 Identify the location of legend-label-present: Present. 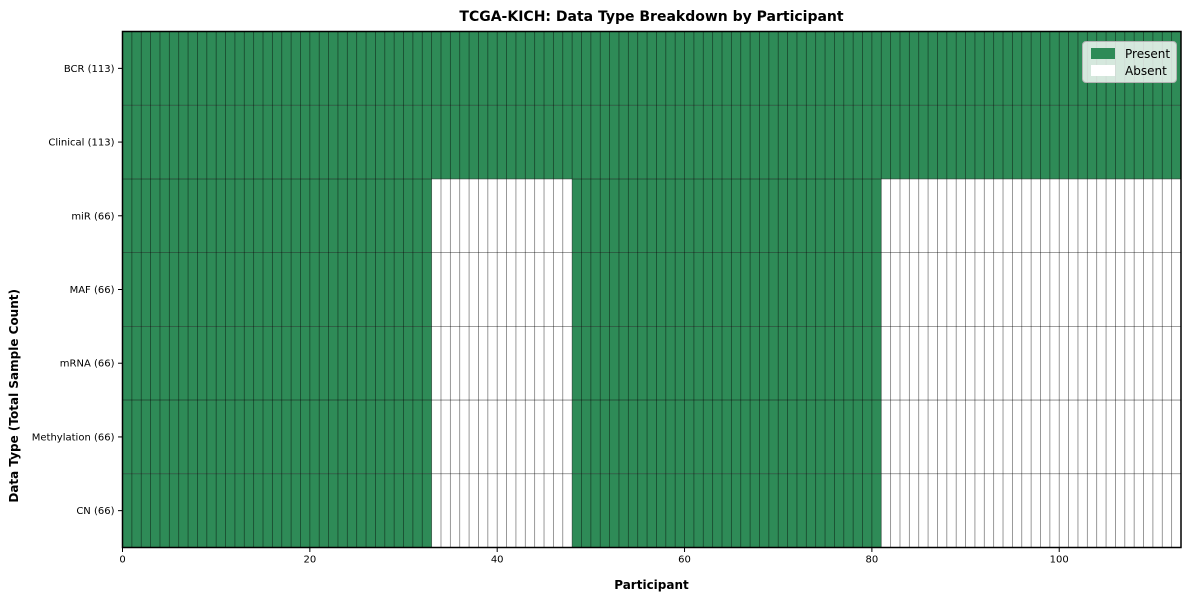
(1148, 53).